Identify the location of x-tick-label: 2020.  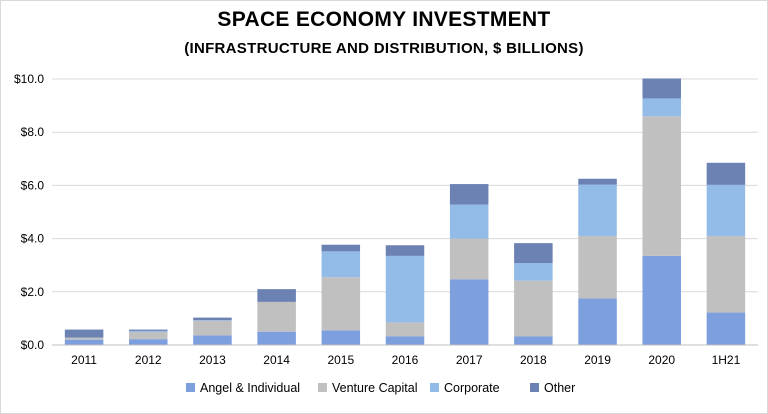
(661, 360).